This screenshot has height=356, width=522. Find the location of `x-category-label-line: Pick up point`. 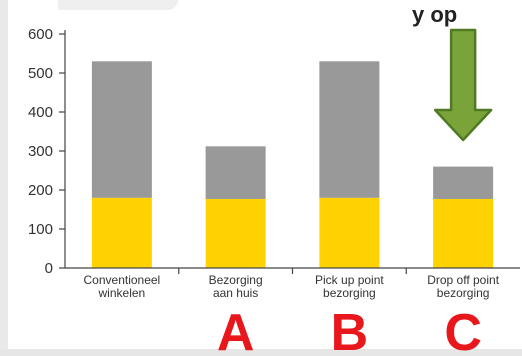

x-category-label-line: Pick up point is located at coordinates (349, 280).